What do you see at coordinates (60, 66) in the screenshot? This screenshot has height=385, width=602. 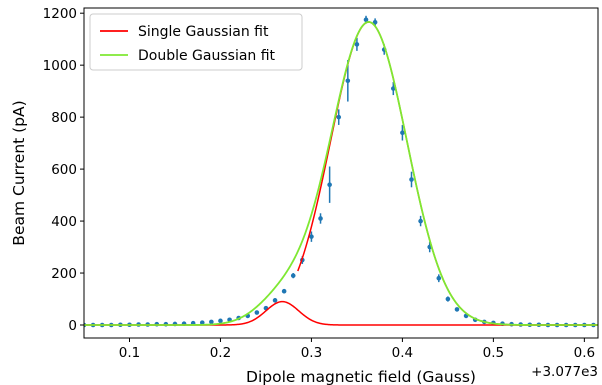 I see `y-tick-label: 1000` at bounding box center [60, 66].